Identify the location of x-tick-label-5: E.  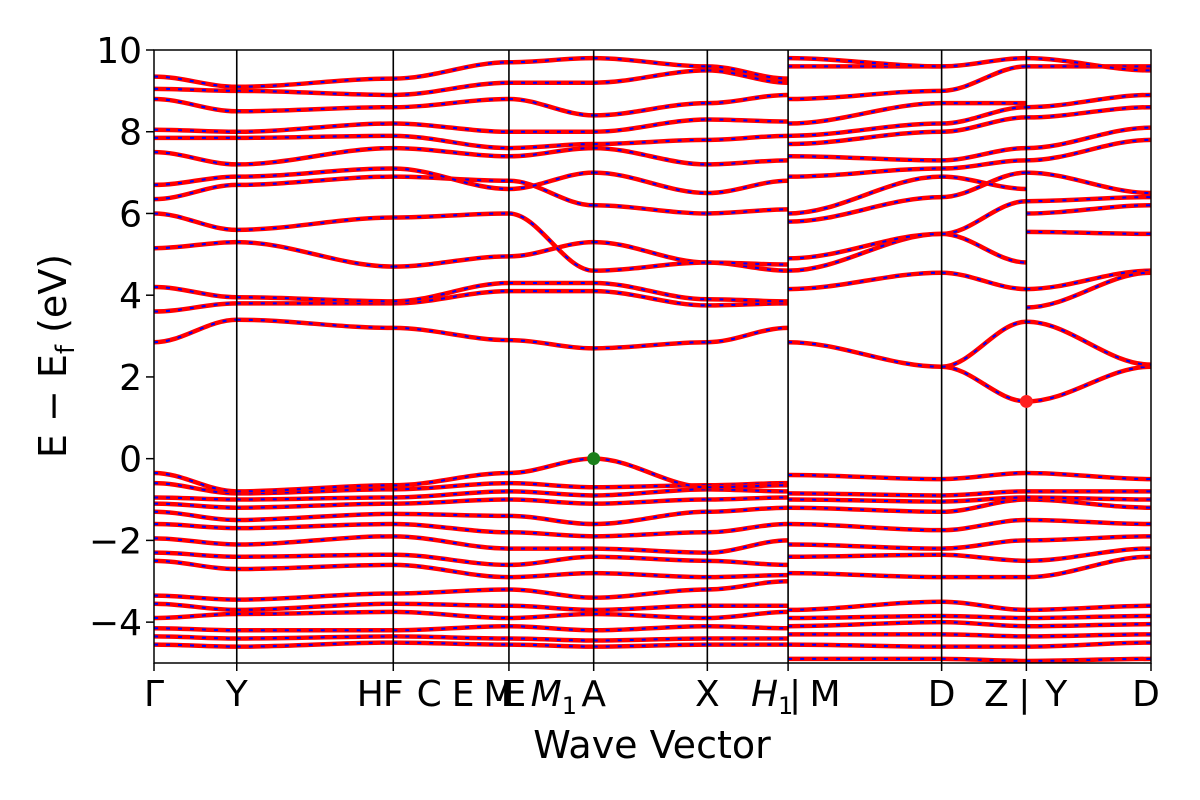
(463, 694).